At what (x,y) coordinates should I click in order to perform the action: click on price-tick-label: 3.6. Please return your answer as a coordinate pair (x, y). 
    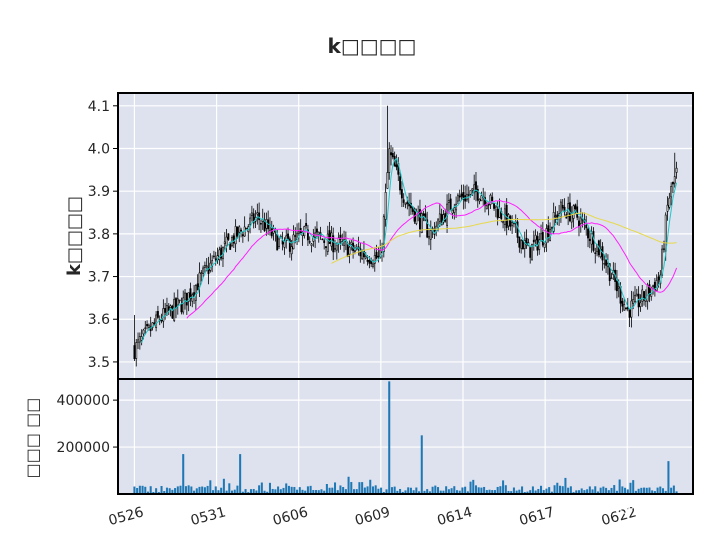
    Looking at the image, I should click on (99, 320).